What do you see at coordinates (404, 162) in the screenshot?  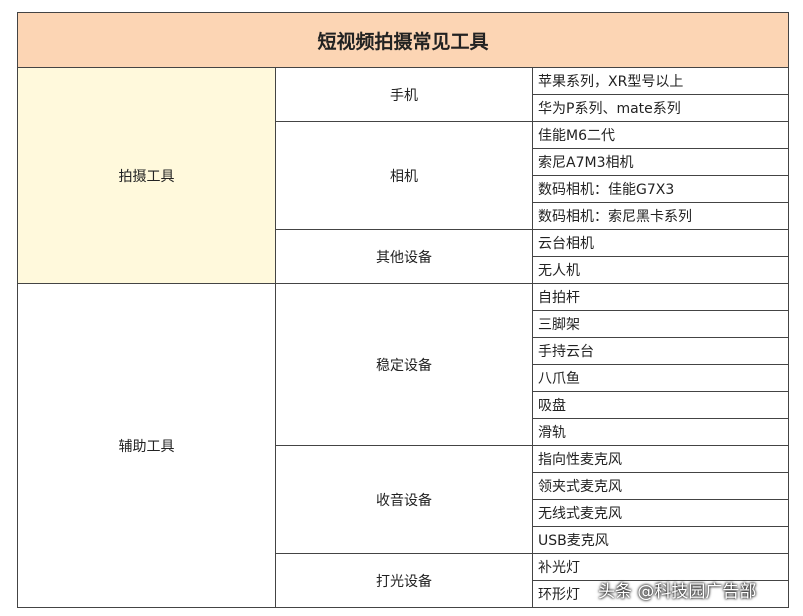 I see `row: 索尼A7M3相机` at bounding box center [404, 162].